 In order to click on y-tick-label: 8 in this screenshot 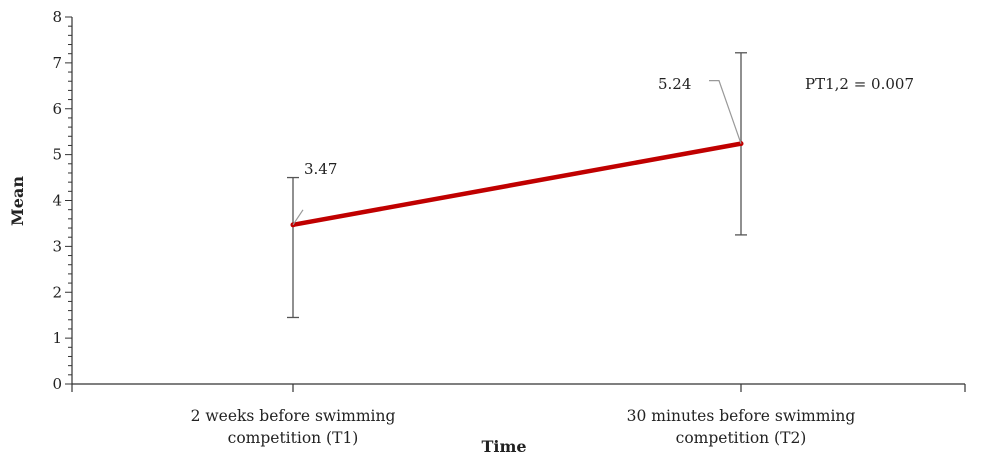, I will do `click(57, 17)`.